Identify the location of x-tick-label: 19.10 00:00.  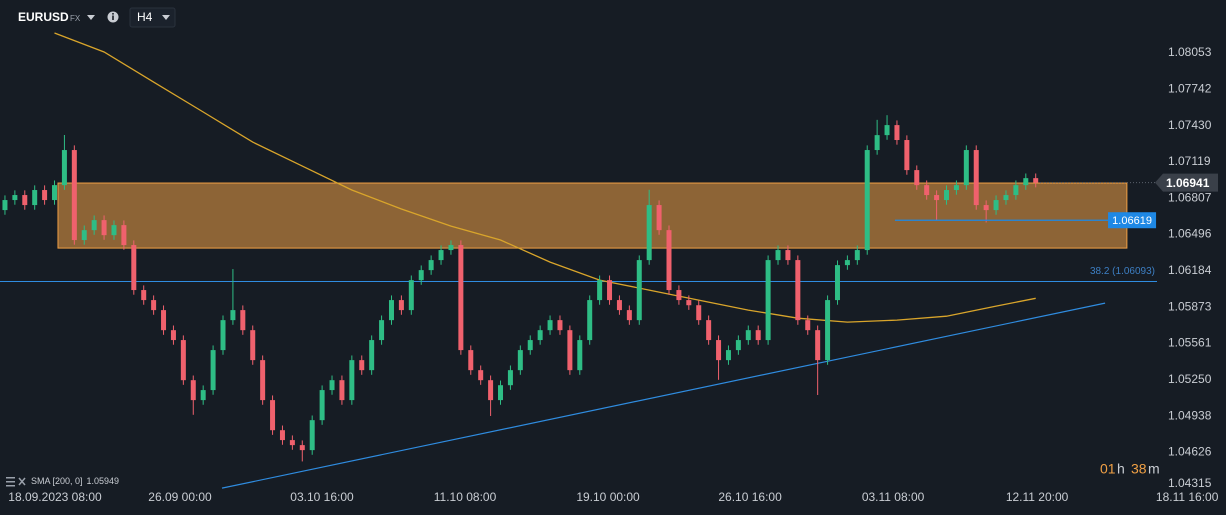
(608, 497).